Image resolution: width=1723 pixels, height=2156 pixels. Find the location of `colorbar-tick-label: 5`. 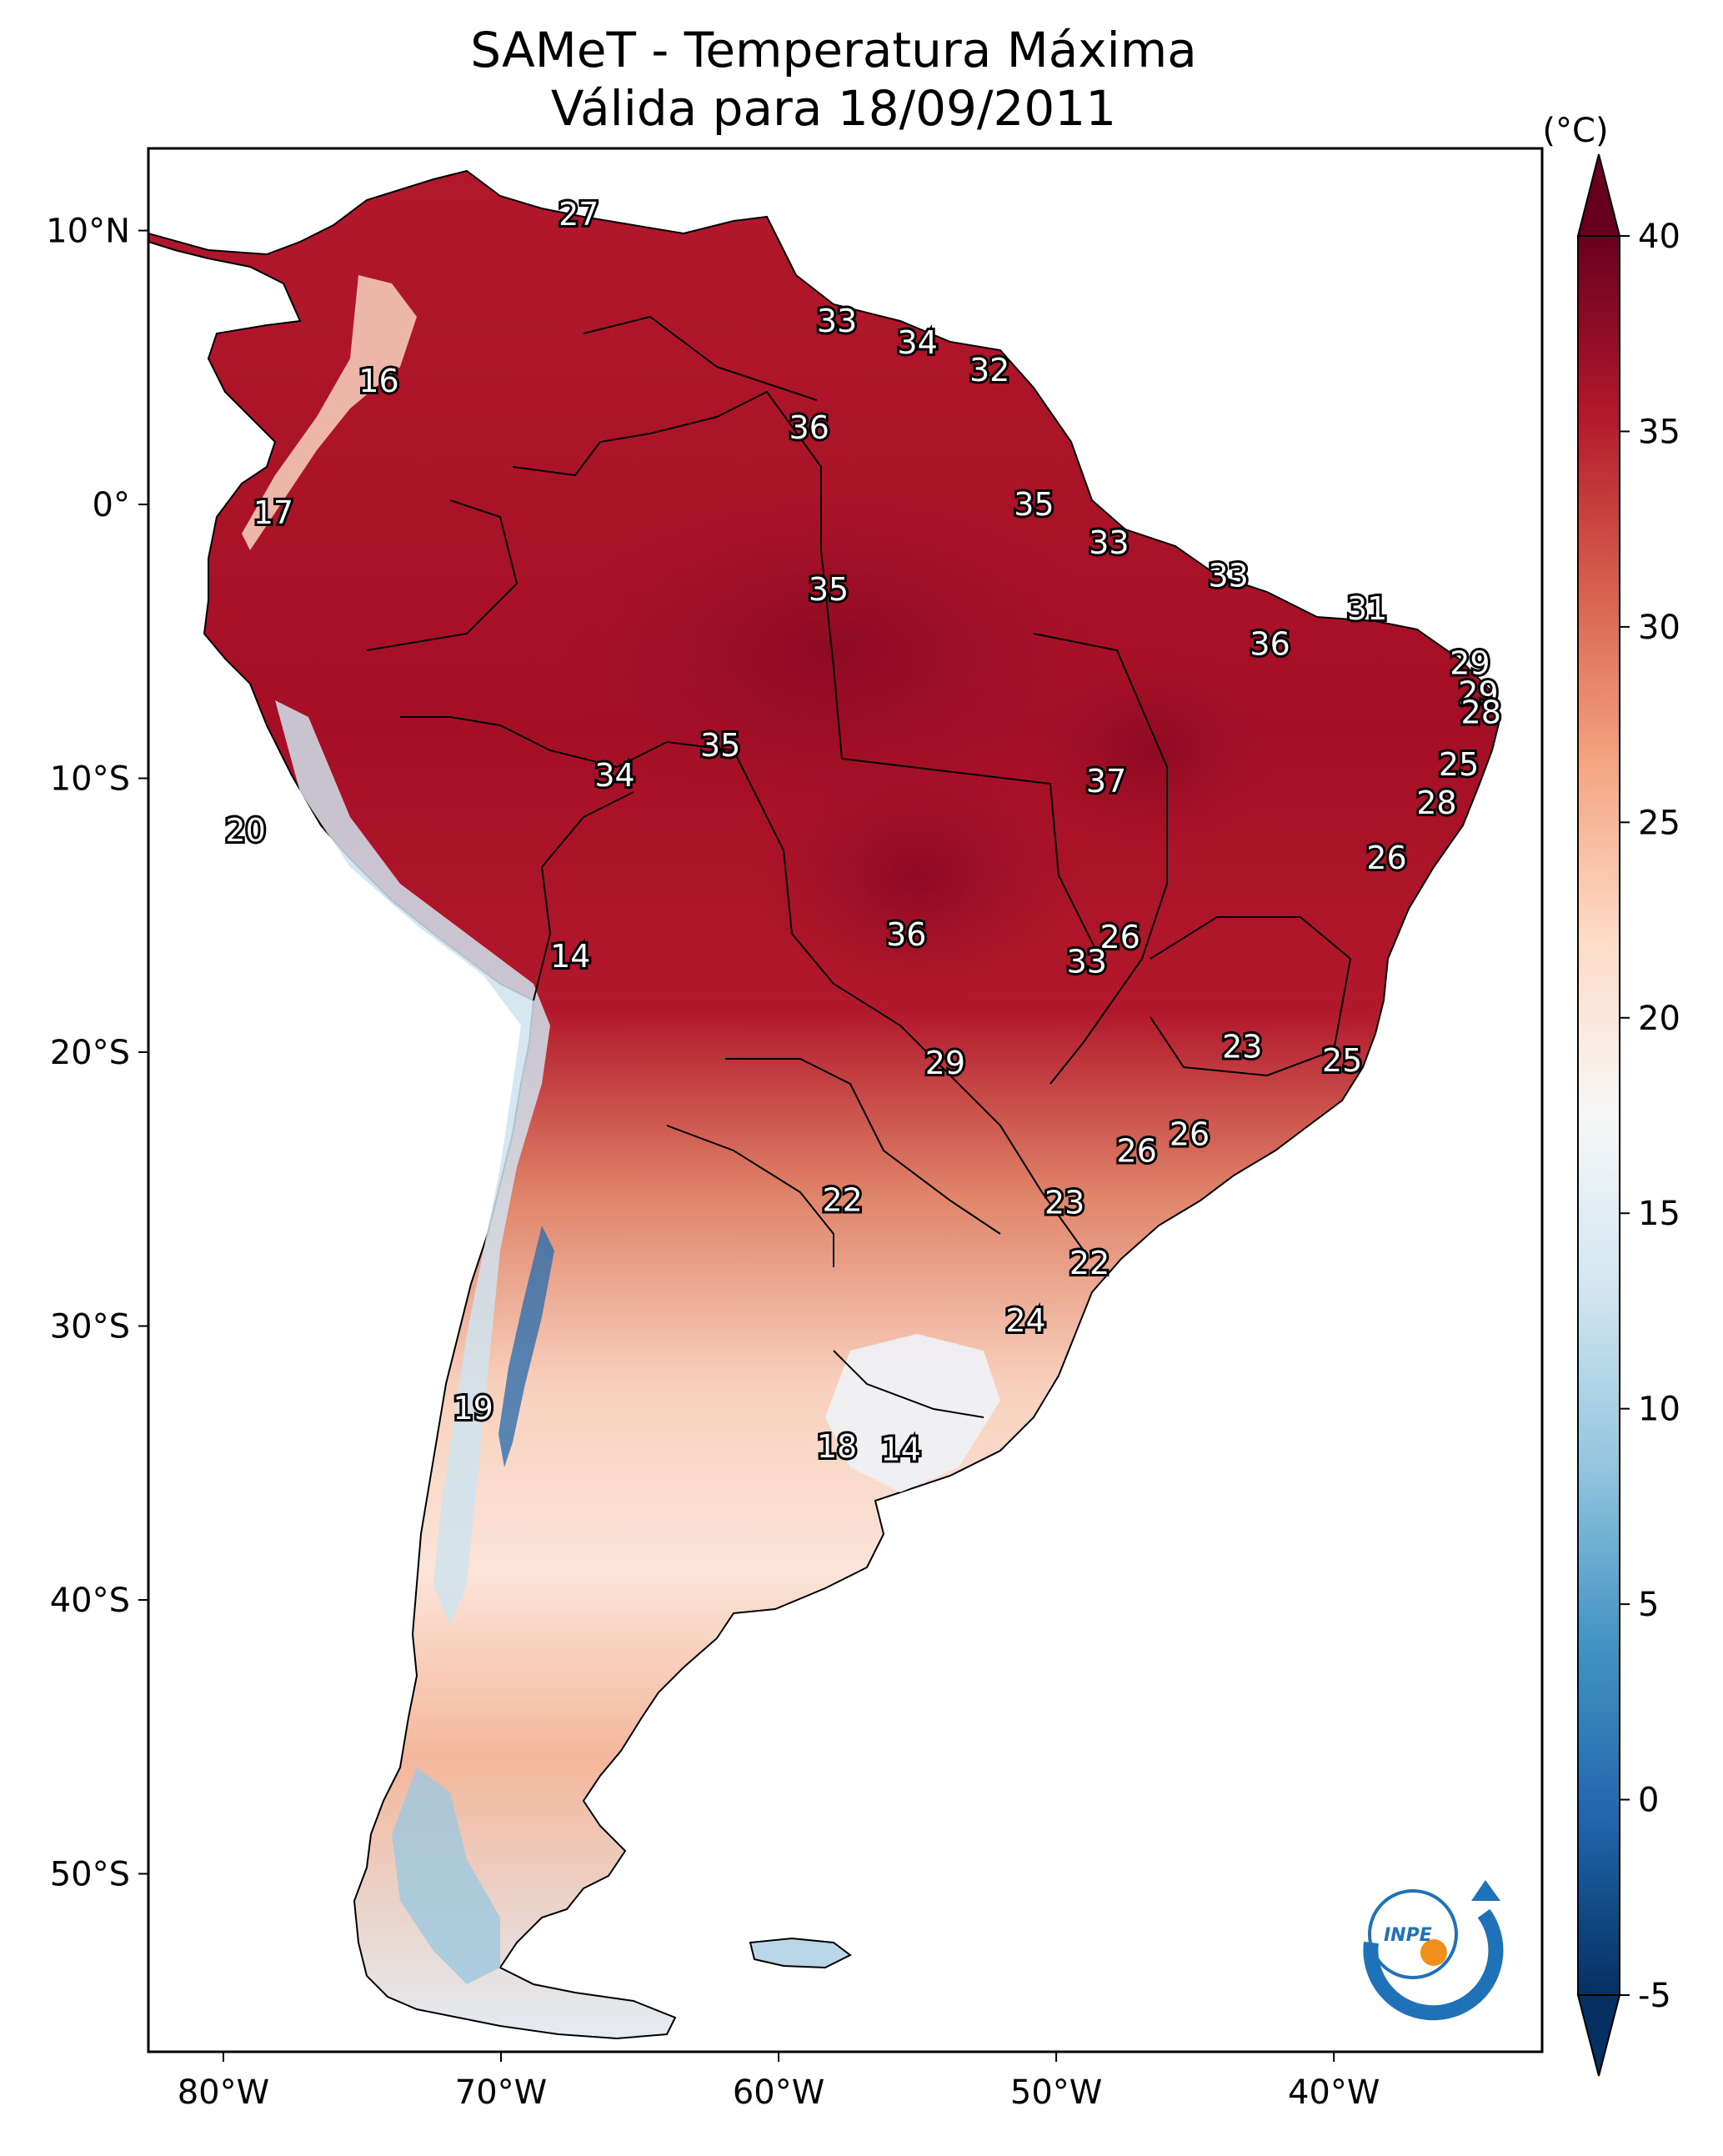

colorbar-tick-label: 5 is located at coordinates (1648, 1605).